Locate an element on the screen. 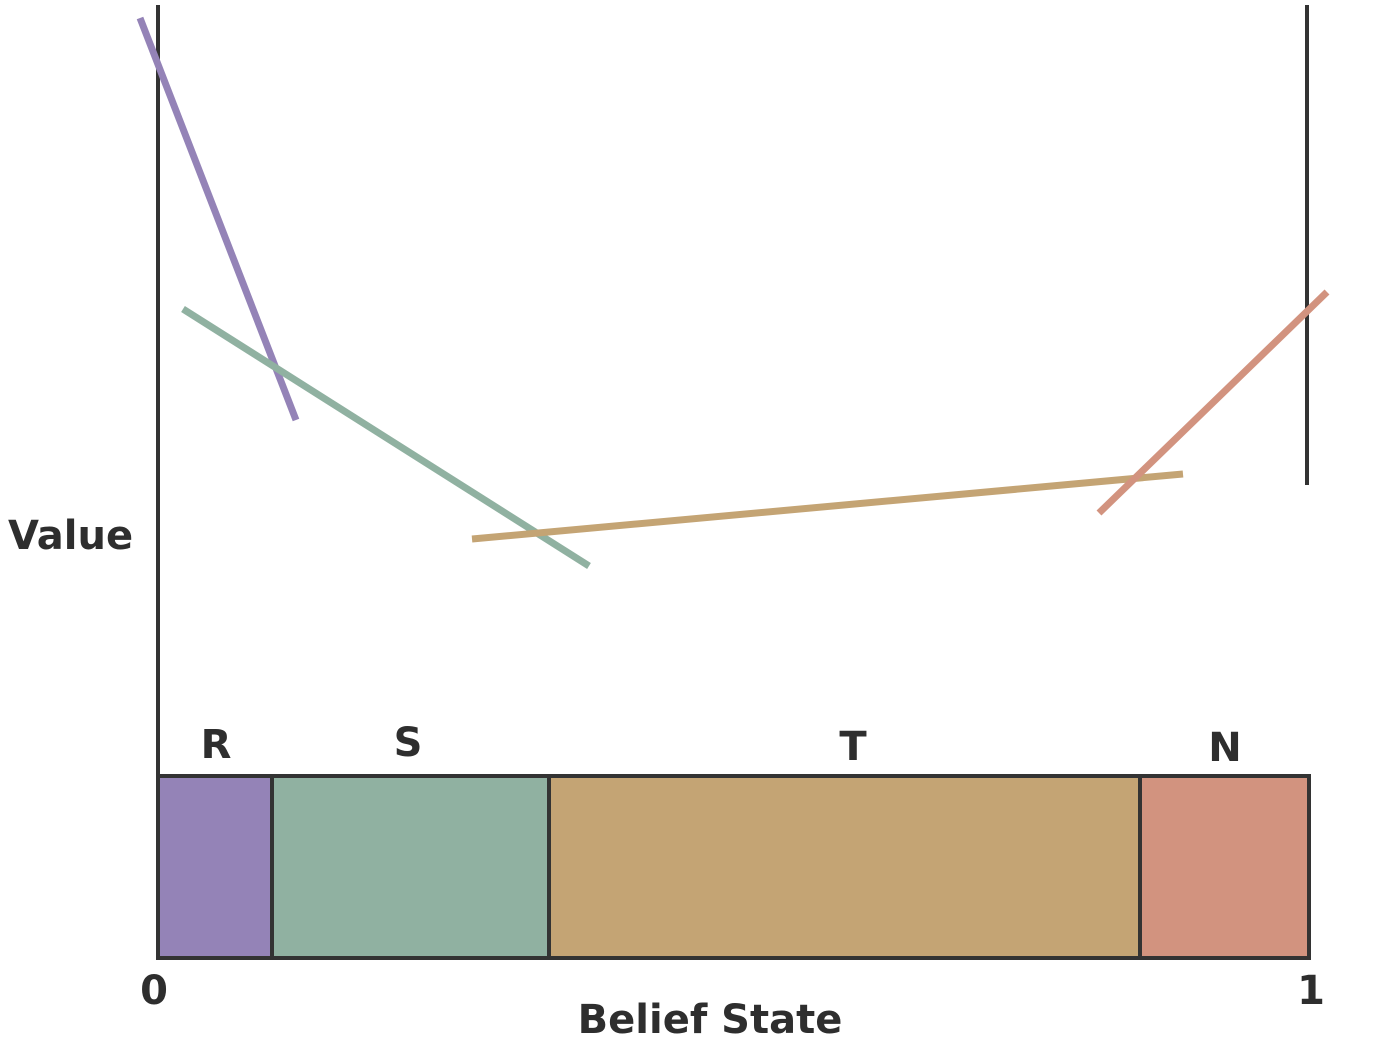 Image resolution: width=1379 pixels, height=1046 pixels. region-label: S is located at coordinates (408, 743).